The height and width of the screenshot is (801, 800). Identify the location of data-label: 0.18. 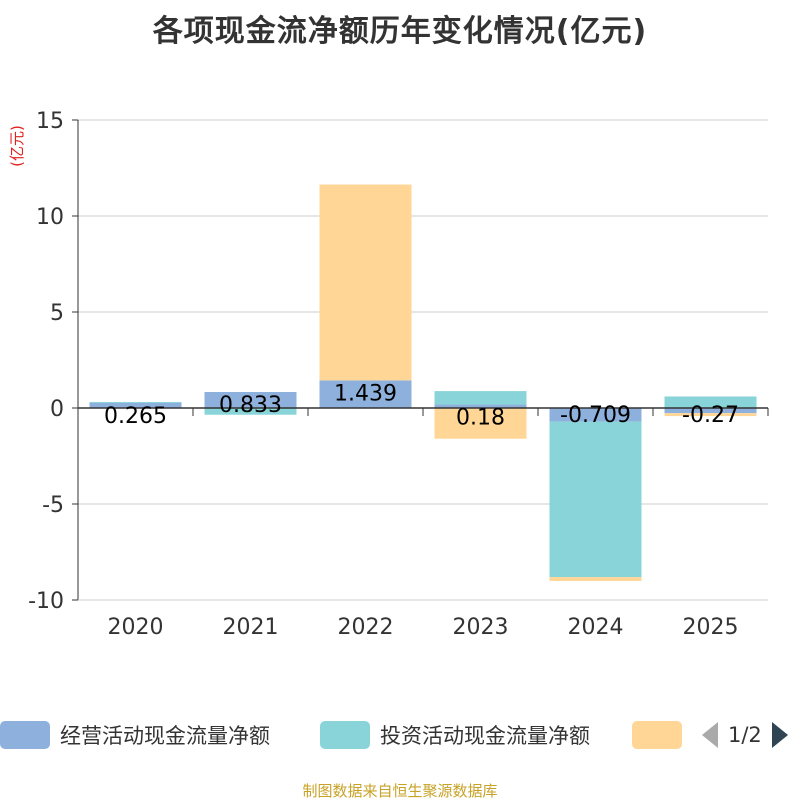
(480, 418).